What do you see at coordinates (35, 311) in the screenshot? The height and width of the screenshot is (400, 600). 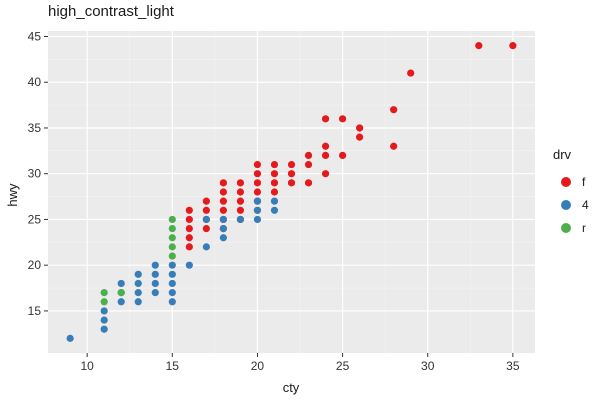 I see `y-tick-label: 15` at bounding box center [35, 311].